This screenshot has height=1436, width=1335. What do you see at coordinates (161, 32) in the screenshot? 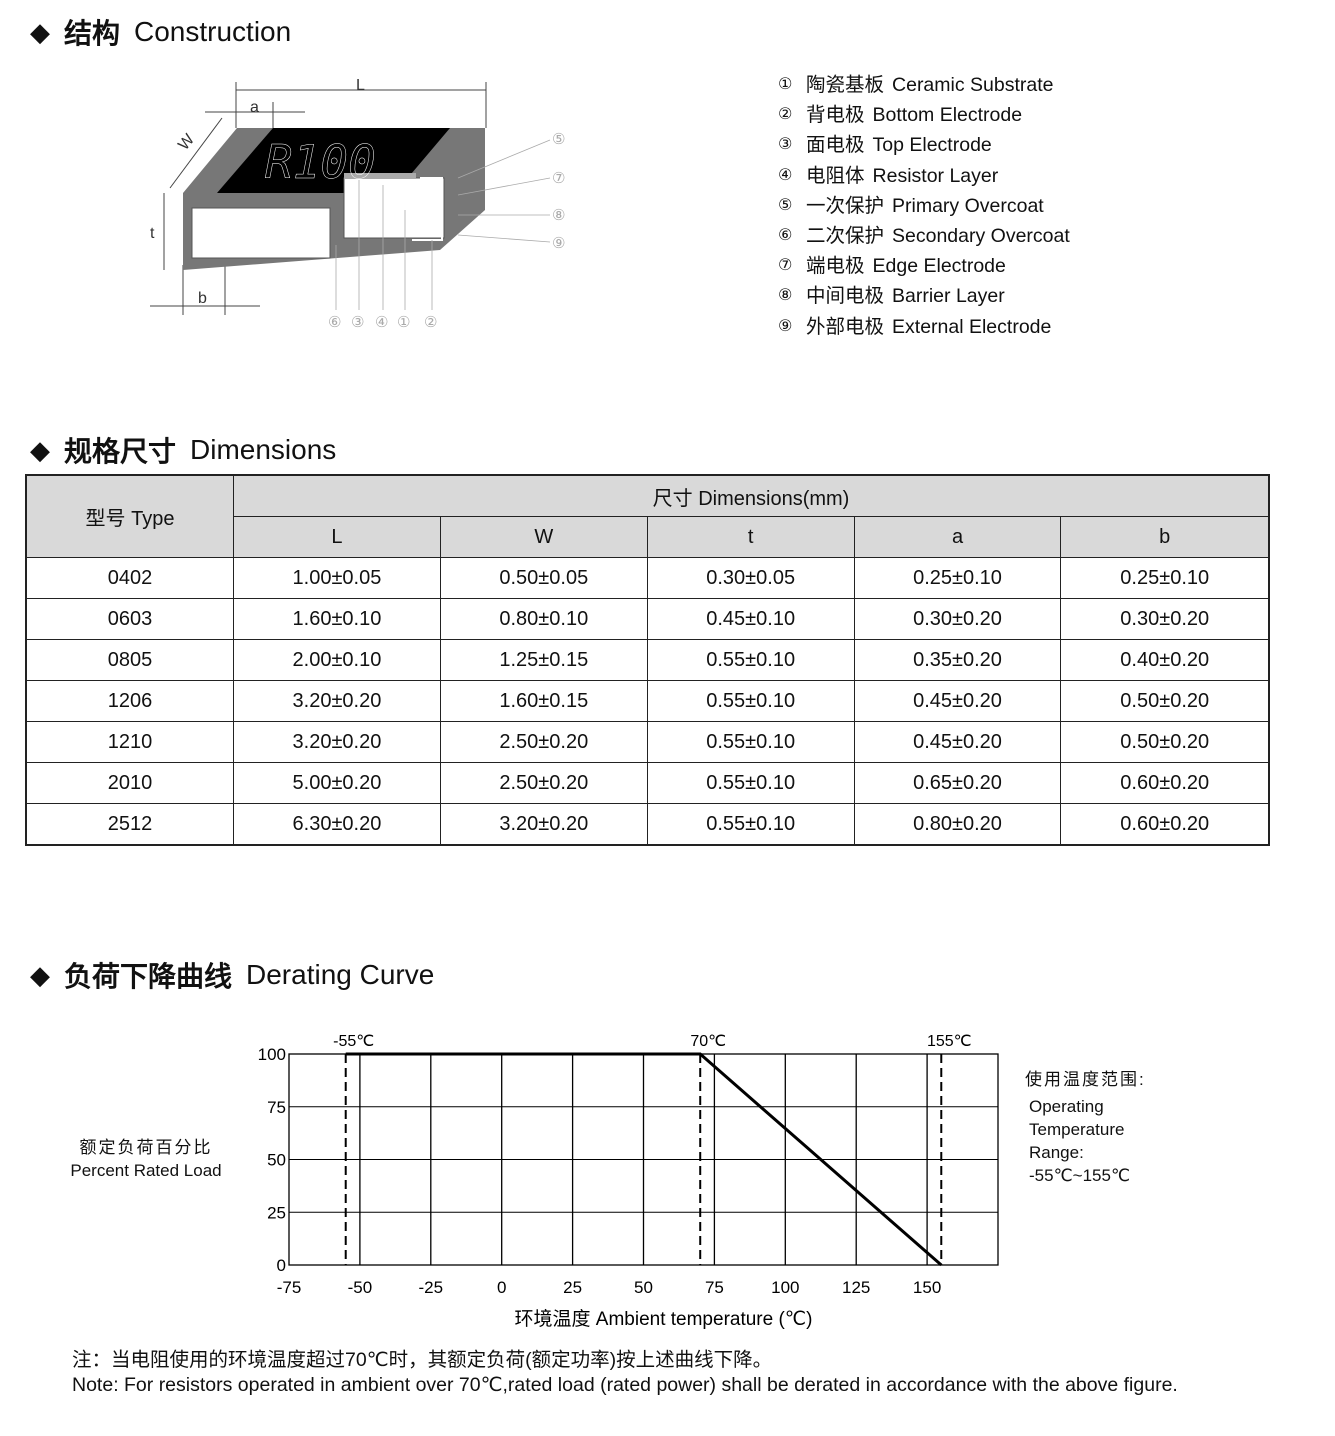
I see `construction-title: ◆ 结构 Construction` at bounding box center [161, 32].